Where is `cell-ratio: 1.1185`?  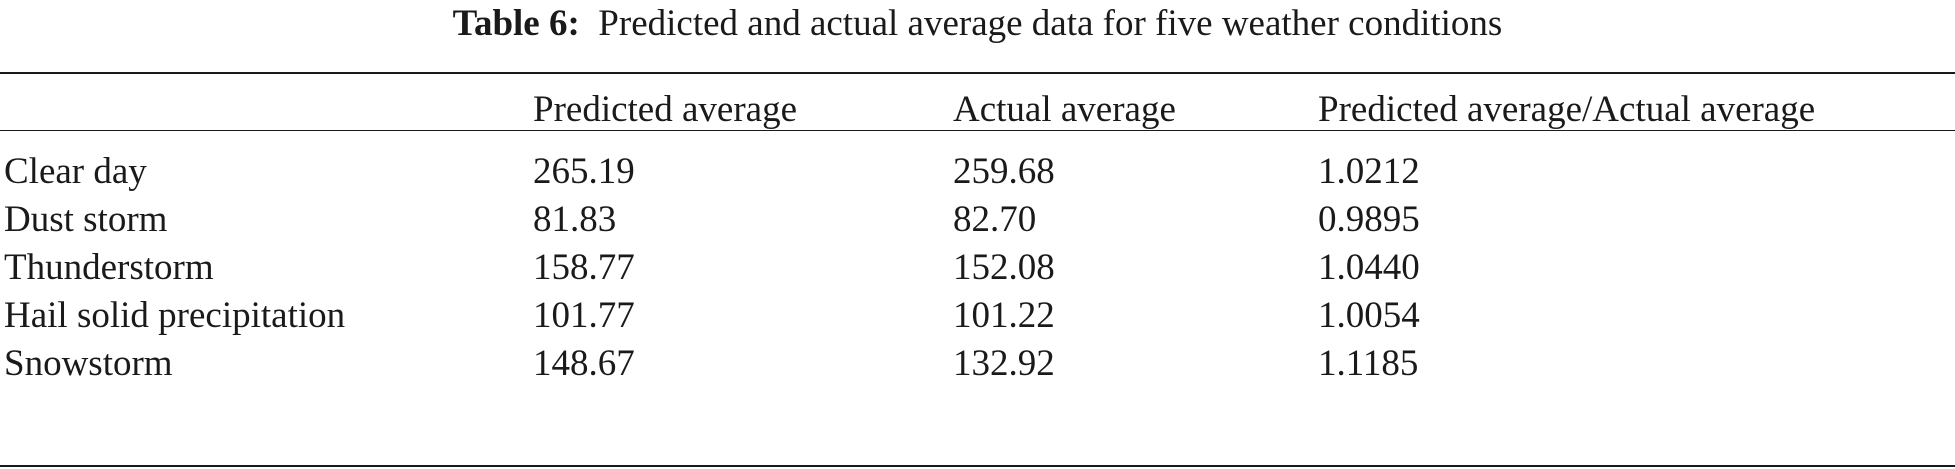 cell-ratio: 1.1185 is located at coordinates (1368, 363).